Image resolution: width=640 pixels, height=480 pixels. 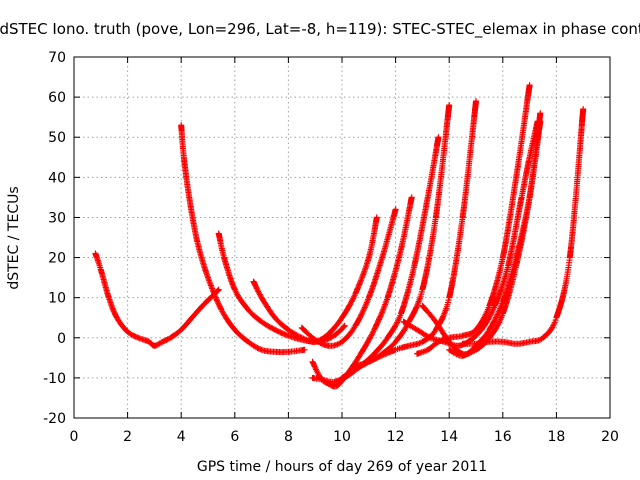 What do you see at coordinates (57, 299) in the screenshot?
I see `y-tick-label: 10` at bounding box center [57, 299].